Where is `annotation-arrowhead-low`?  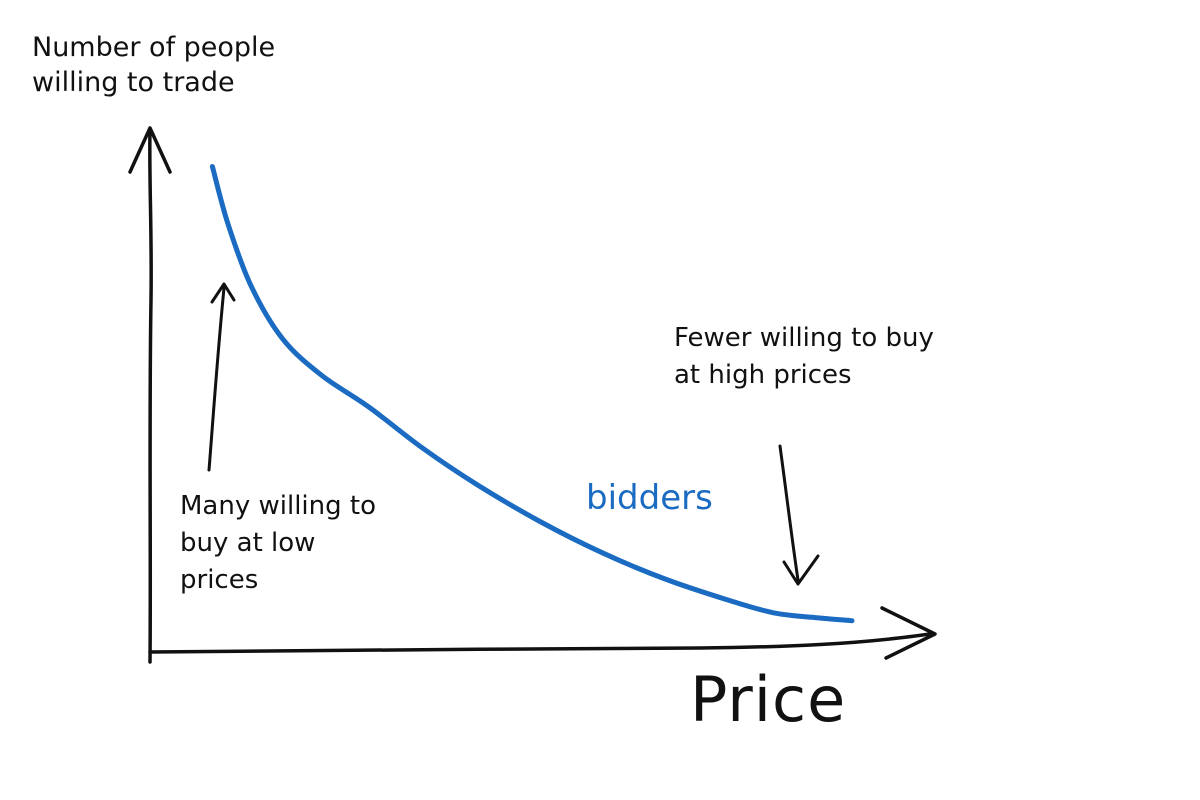
annotation-arrowhead-low is located at coordinates (223, 293).